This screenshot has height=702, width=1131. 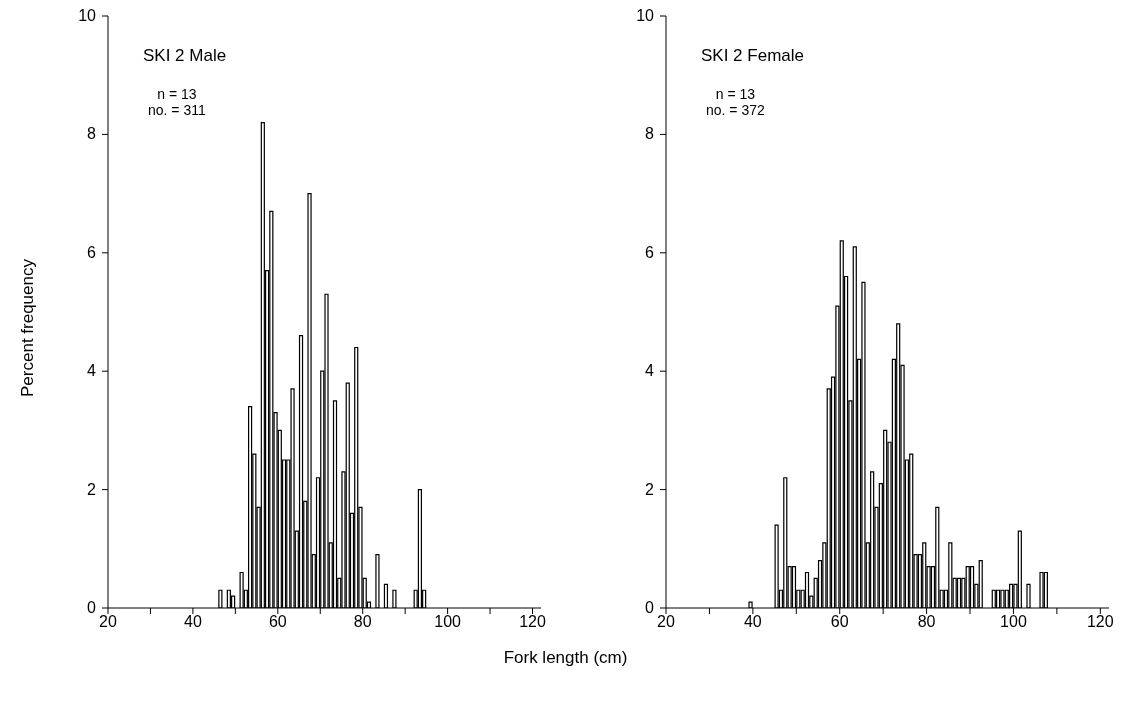 I want to click on x-axis-title: Fork length (cm), so click(x=565, y=658).